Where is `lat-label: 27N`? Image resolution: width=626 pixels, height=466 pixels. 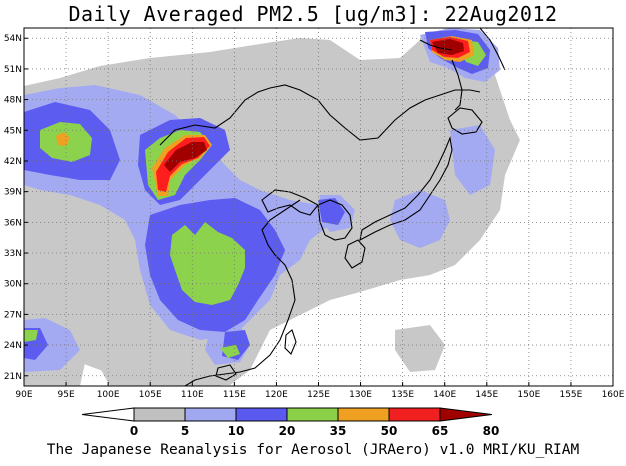
lat-label: 27N is located at coordinates (13, 315).